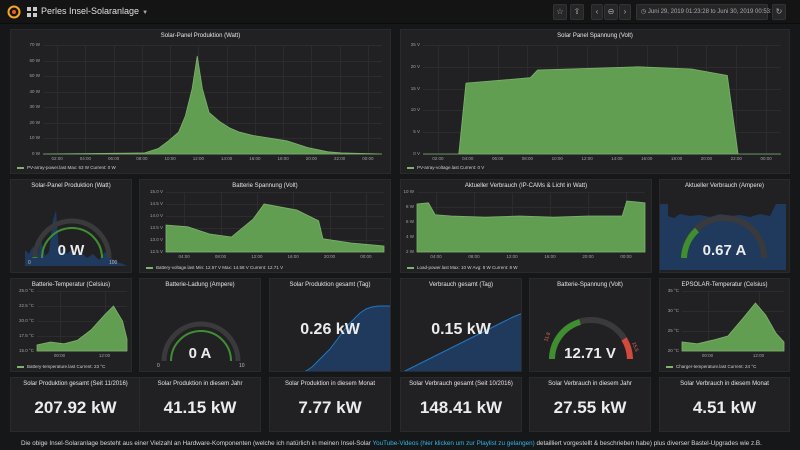 This screenshot has height=450, width=800. What do you see at coordinates (577, 12) in the screenshot?
I see `share-icon: ⇪` at bounding box center [577, 12].